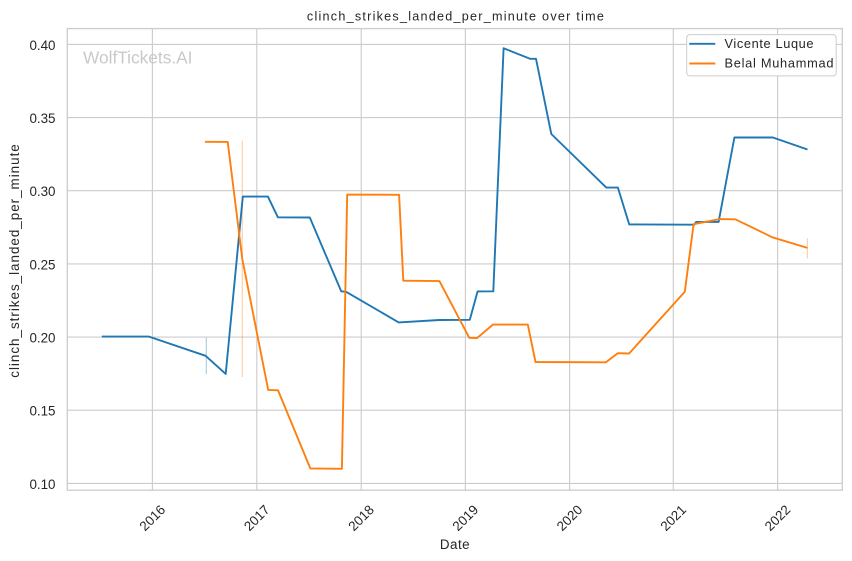 The width and height of the screenshot is (852, 561). What do you see at coordinates (42, 264) in the screenshot?
I see `svg-text: 0.25` at bounding box center [42, 264].